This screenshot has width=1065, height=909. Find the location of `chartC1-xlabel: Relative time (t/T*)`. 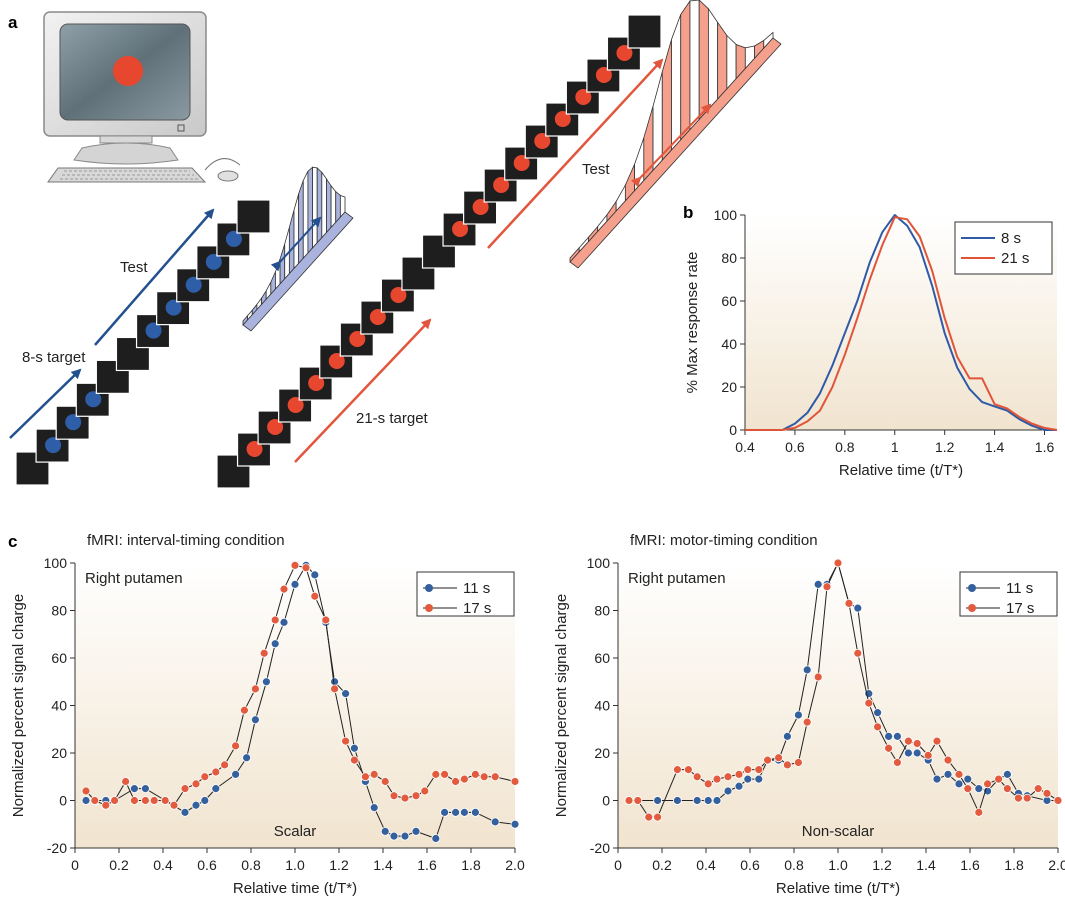

chartC1-xlabel: Relative time (t/T*) is located at coordinates (838, 888).